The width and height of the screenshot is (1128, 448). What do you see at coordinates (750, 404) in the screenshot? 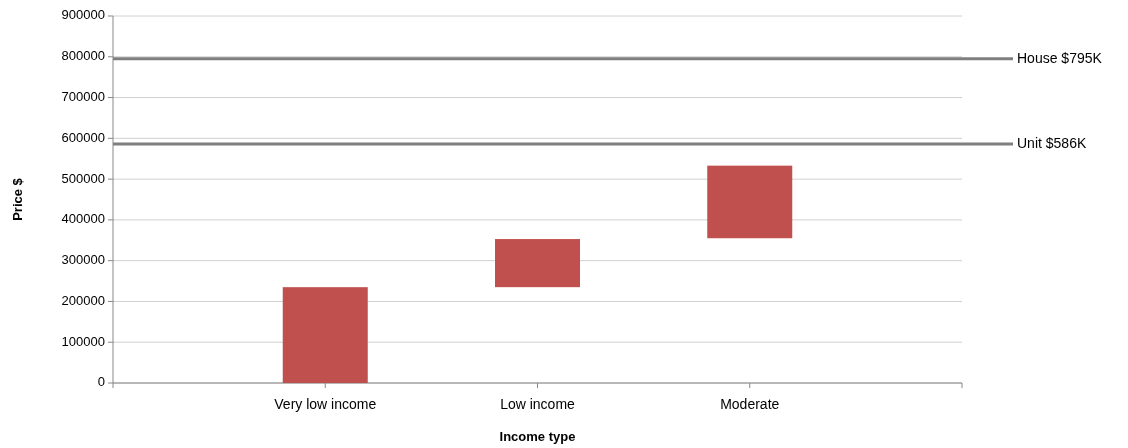
I see `x-tick-label: Moderate` at bounding box center [750, 404].